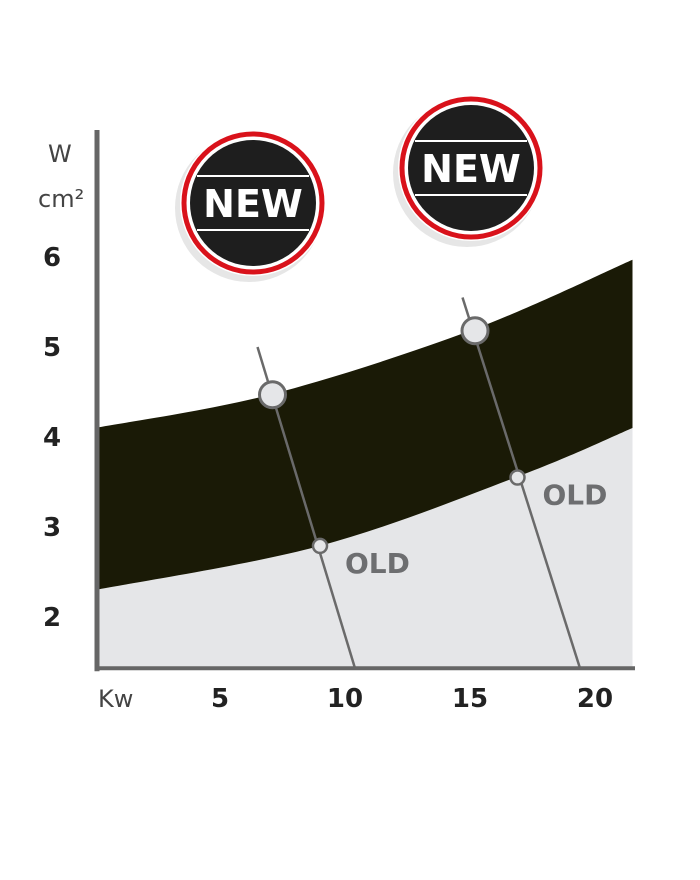 This screenshot has height=880, width=700. What do you see at coordinates (575, 495) in the screenshot?
I see `old-label-2: OLD` at bounding box center [575, 495].